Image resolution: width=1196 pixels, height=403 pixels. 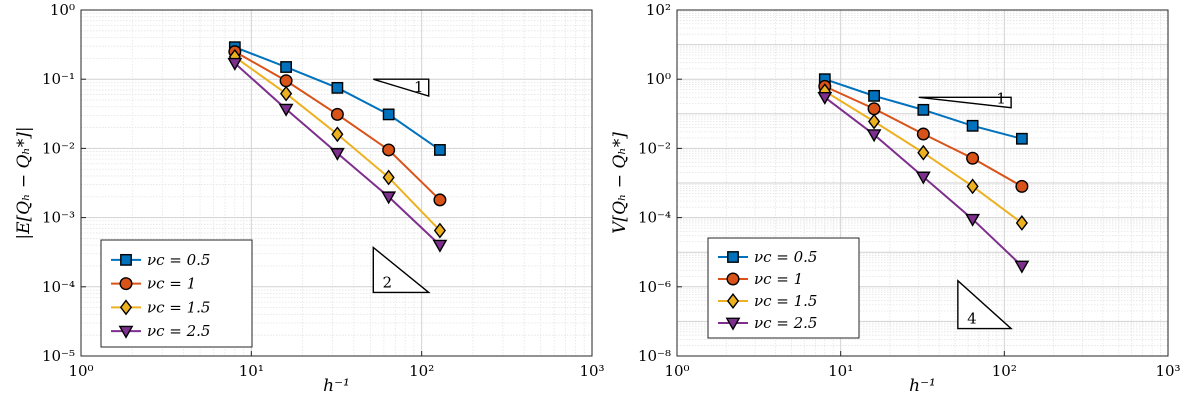 I want to click on y-axis-label: |E[Qₕ − Qₕ*]|, so click(x=24, y=182).